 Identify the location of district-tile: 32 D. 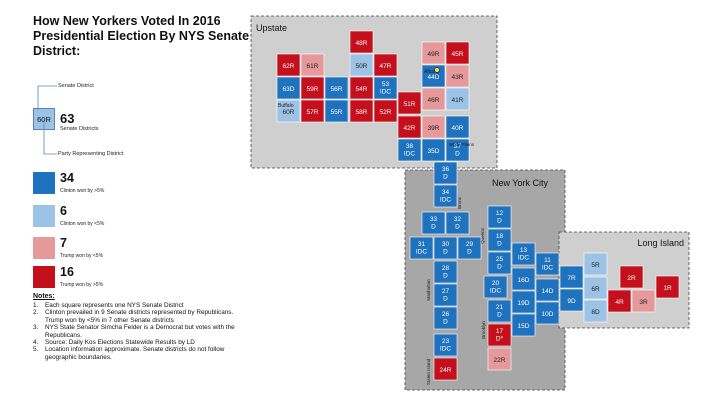
(457, 223).